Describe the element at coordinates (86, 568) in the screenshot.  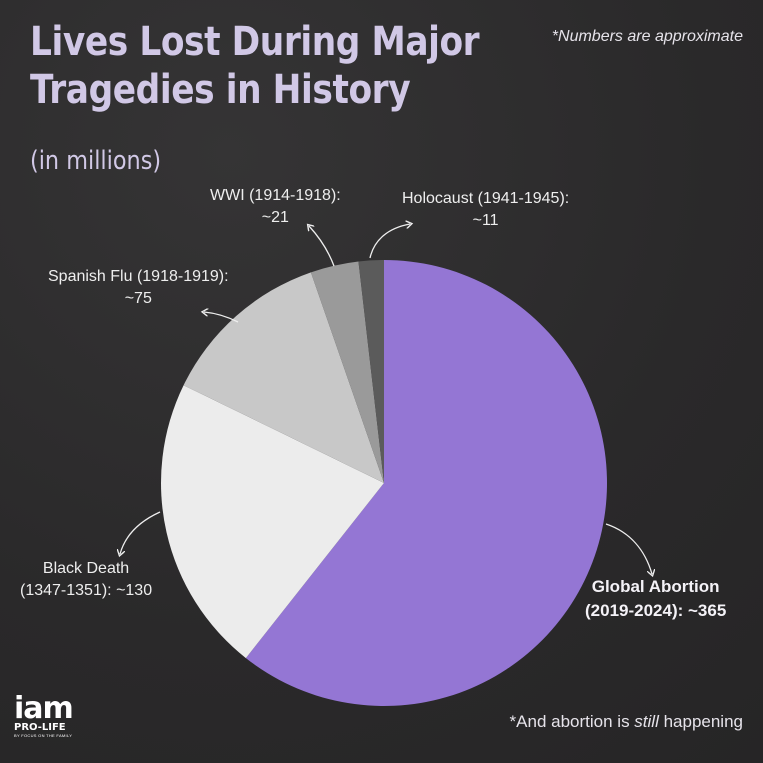
I see `label-black-death-name: Black Death` at that location.